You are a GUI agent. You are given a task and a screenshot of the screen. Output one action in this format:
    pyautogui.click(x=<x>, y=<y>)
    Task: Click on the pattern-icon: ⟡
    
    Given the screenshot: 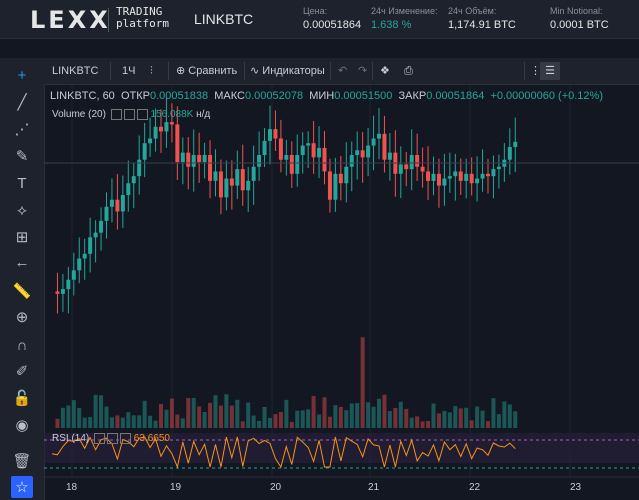 What is the action you would take?
    pyautogui.click(x=22, y=210)
    